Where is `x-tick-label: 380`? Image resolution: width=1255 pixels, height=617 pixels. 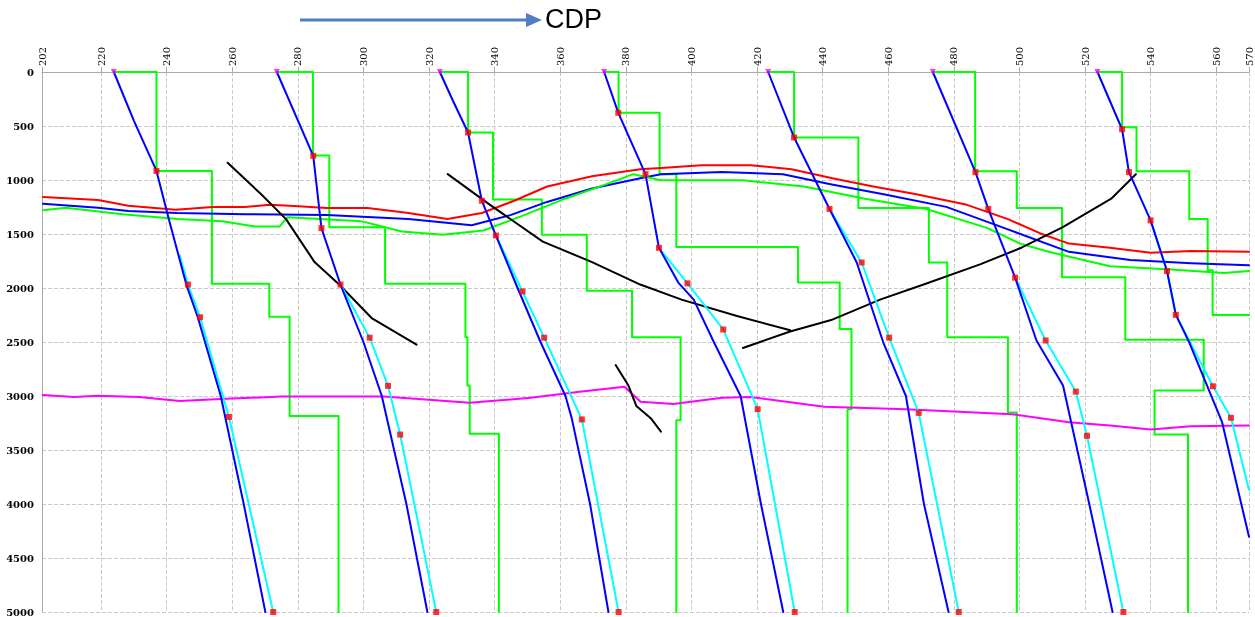 x-tick-label: 380 is located at coordinates (626, 56).